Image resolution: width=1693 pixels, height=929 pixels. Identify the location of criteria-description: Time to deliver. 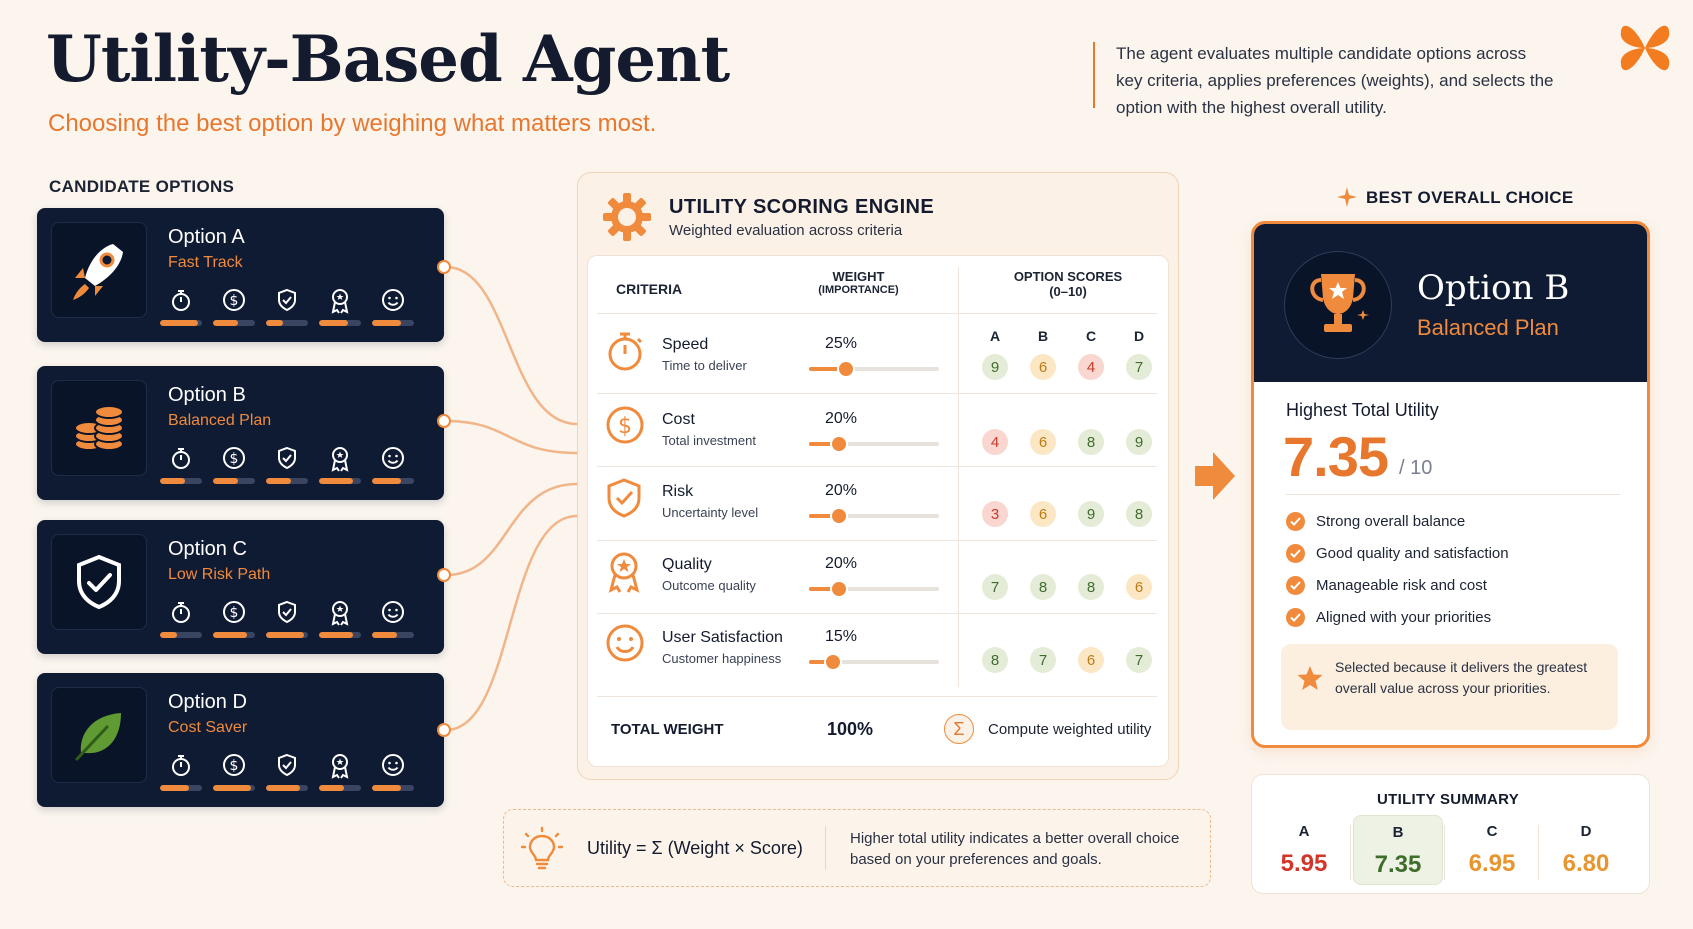
(704, 365).